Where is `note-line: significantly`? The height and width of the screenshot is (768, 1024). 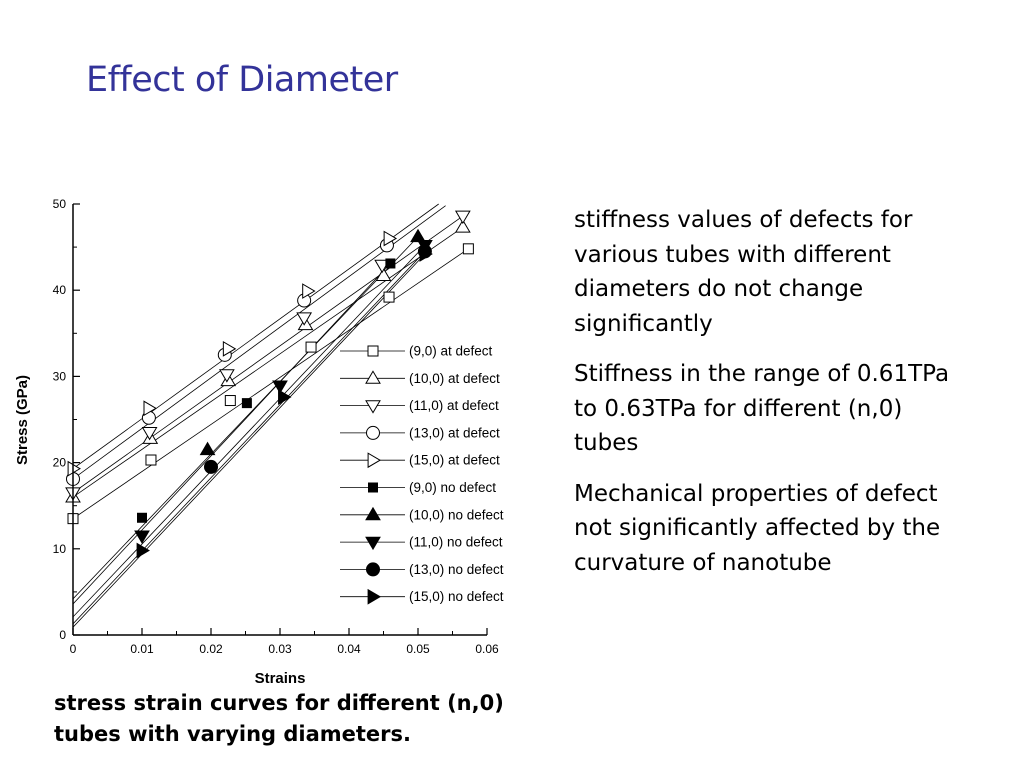
note-line: significantly is located at coordinates (643, 323).